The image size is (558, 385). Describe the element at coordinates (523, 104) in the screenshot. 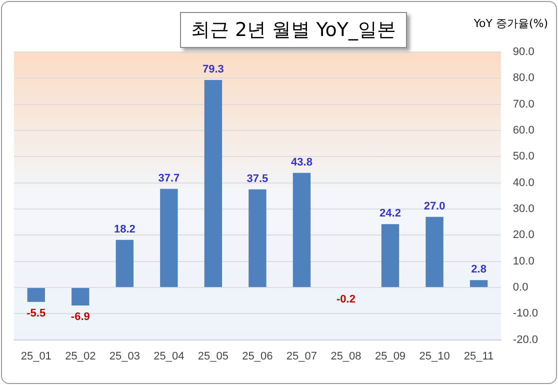

I see `y-tick-label: 70.0` at that location.